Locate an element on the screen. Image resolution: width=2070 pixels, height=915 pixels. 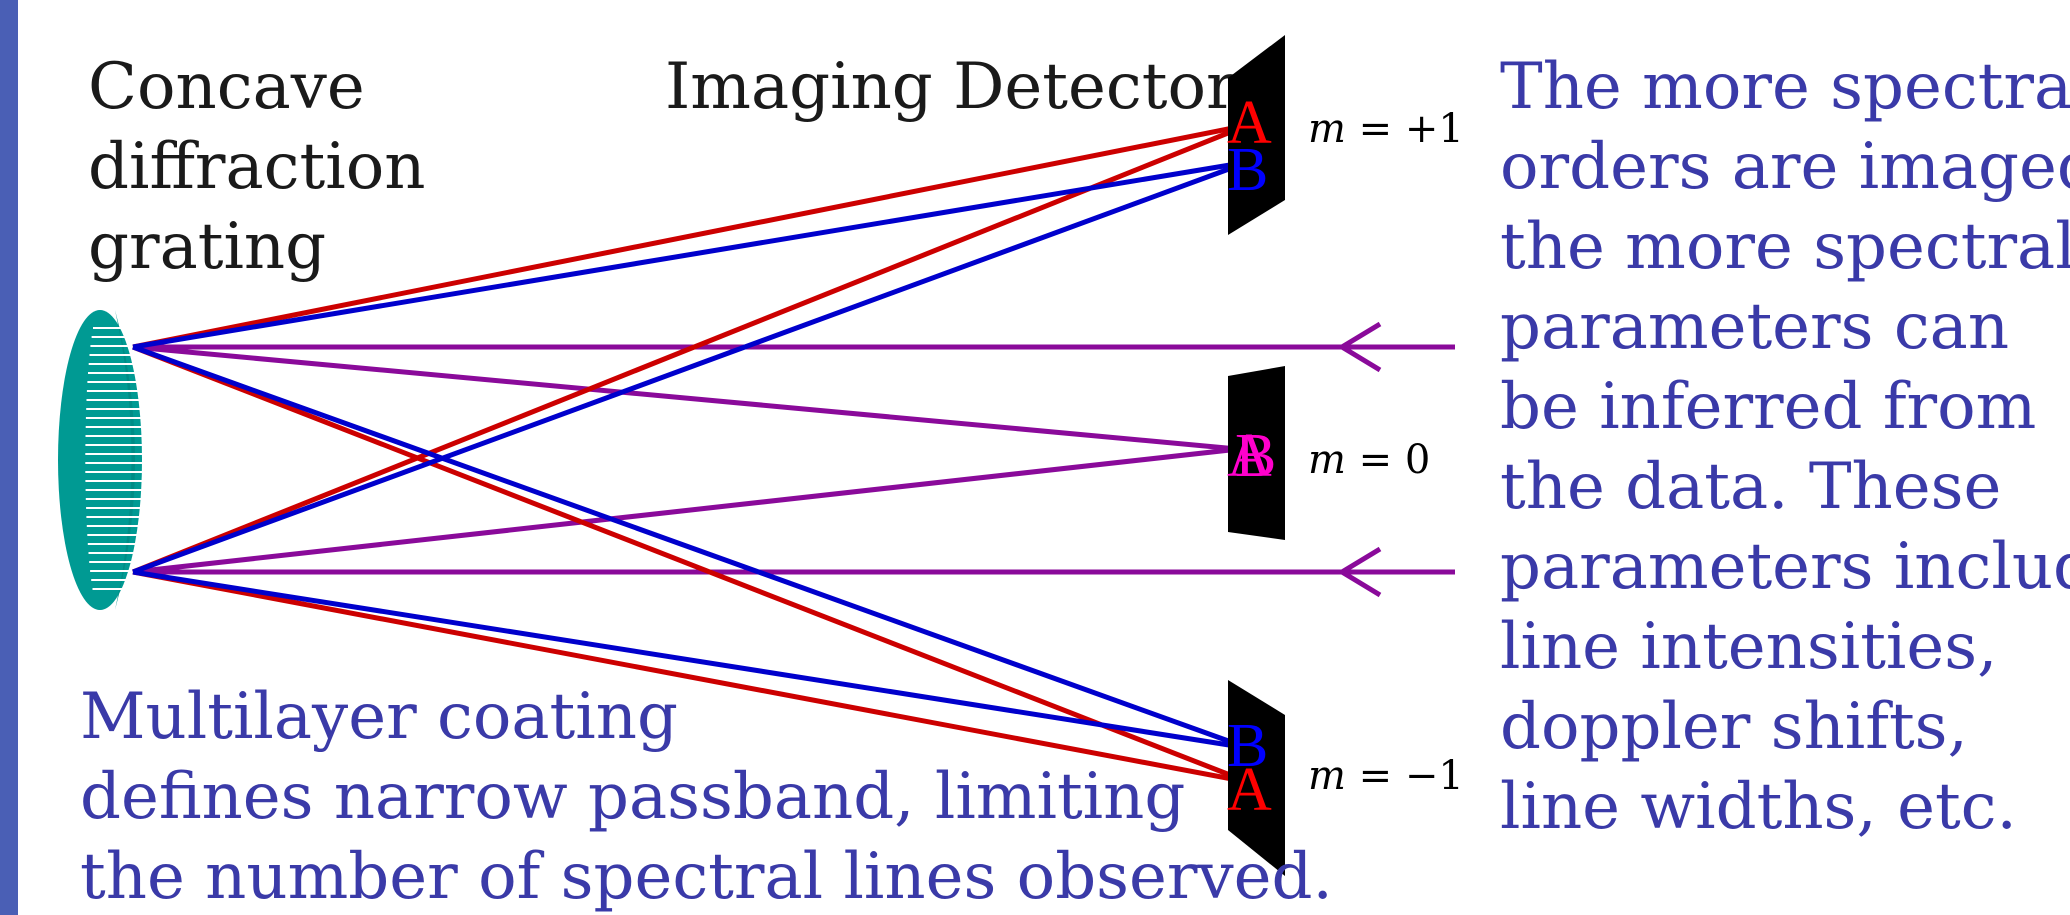
left-accent-bar is located at coordinates (9, 457).